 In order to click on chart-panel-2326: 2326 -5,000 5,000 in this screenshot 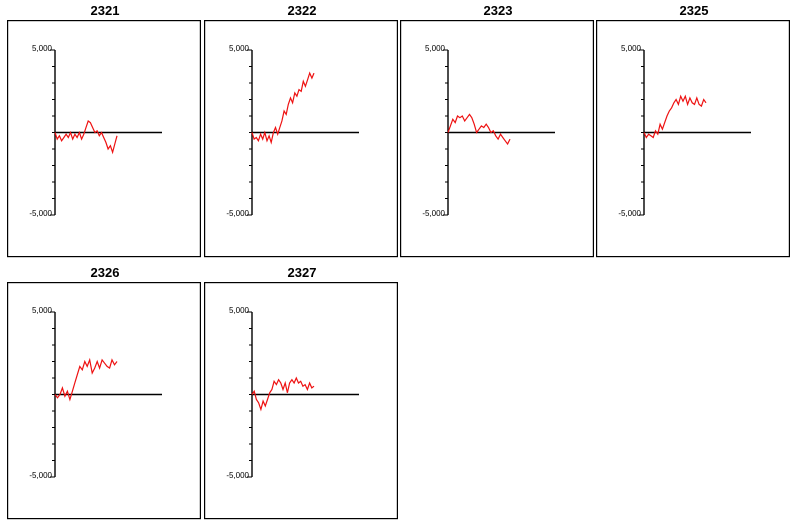, I will do `click(105, 395)`.